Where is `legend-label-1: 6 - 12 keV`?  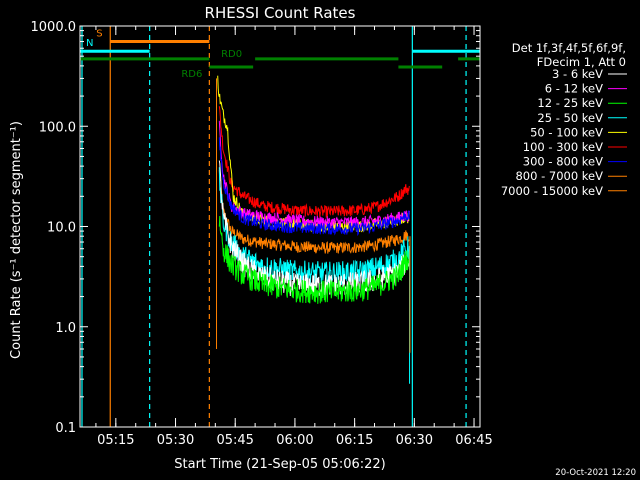 legend-label-1: 6 - 12 keV is located at coordinates (574, 89).